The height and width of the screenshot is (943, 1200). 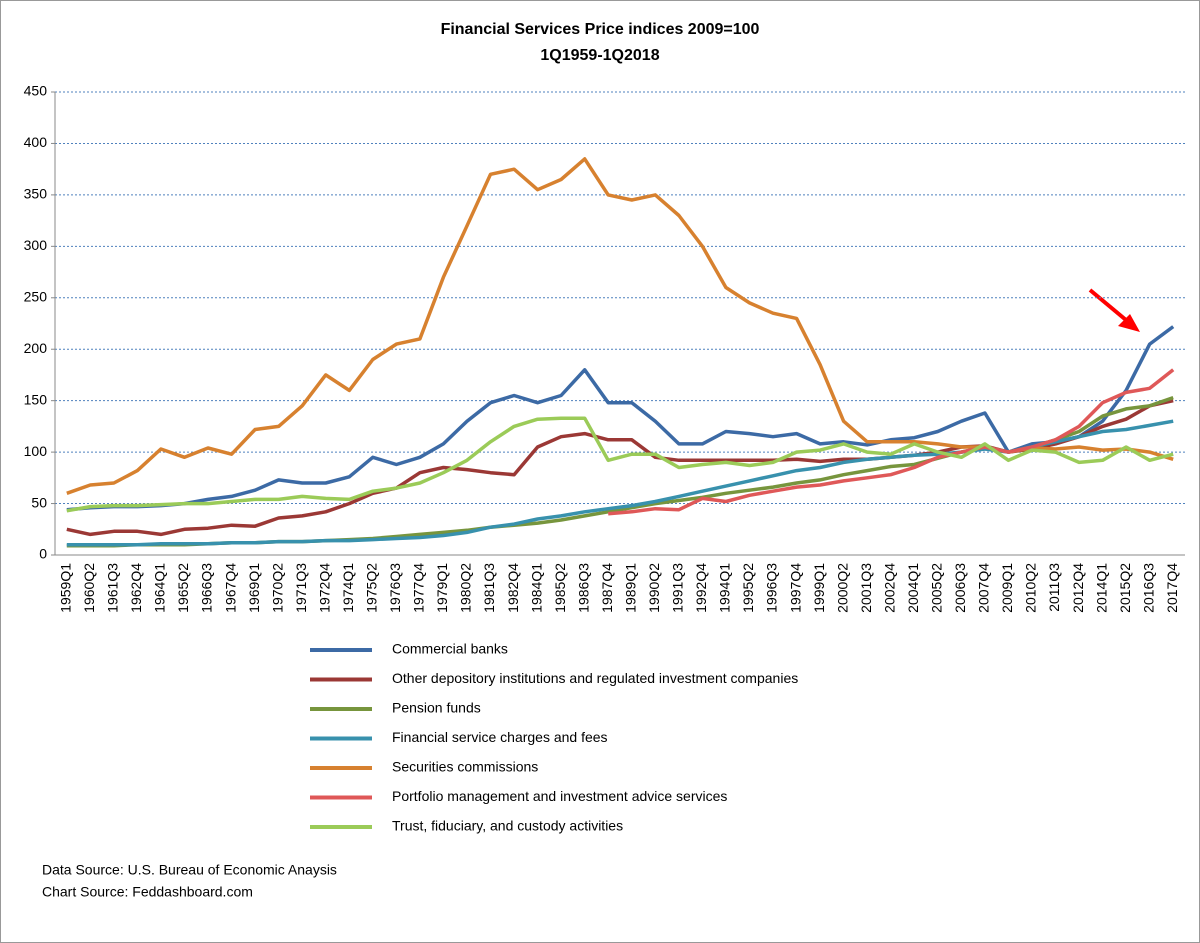 What do you see at coordinates (39, 502) in the screenshot?
I see `y-tick-label: 50` at bounding box center [39, 502].